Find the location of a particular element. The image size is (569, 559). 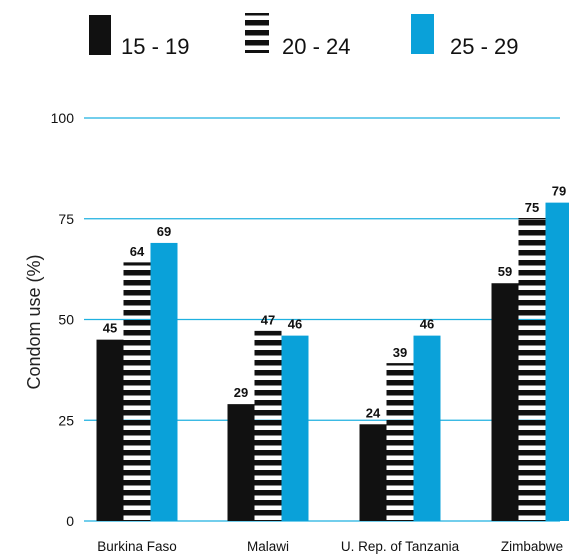

category-label: Malawi is located at coordinates (268, 546).